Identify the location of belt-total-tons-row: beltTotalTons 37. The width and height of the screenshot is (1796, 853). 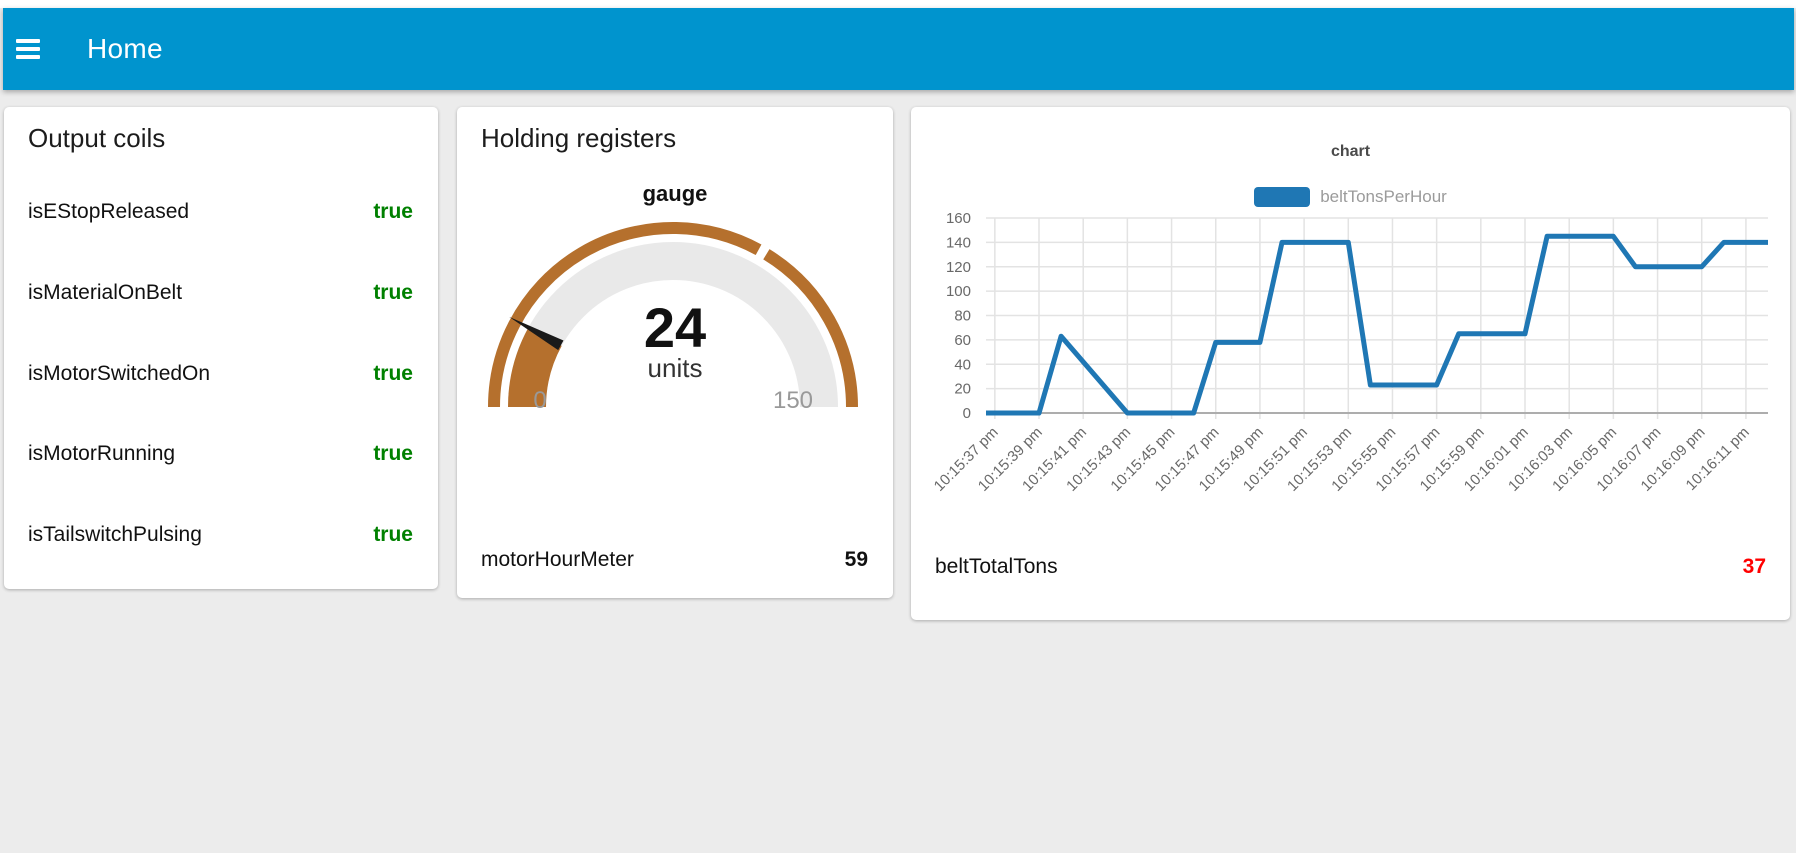
(1350, 567).